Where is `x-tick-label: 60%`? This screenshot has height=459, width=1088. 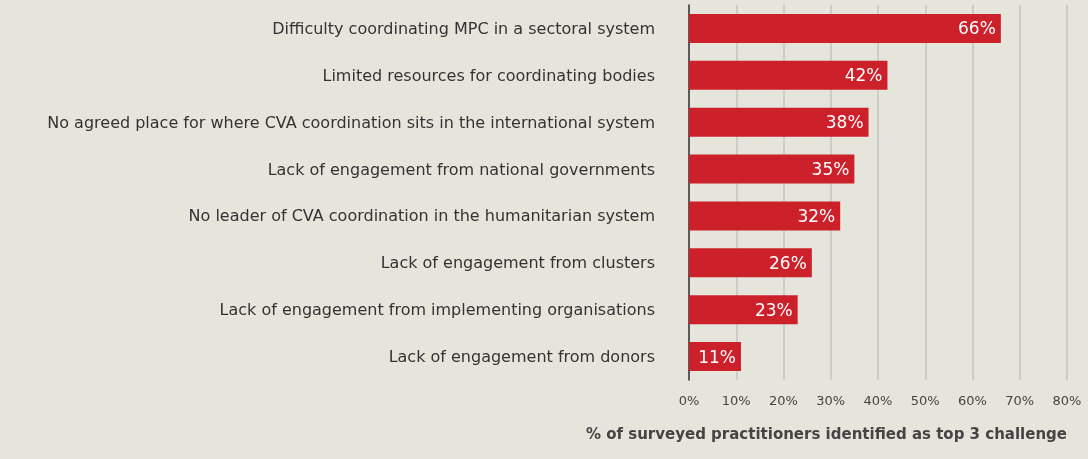
x-tick-label: 60% is located at coordinates (972, 400).